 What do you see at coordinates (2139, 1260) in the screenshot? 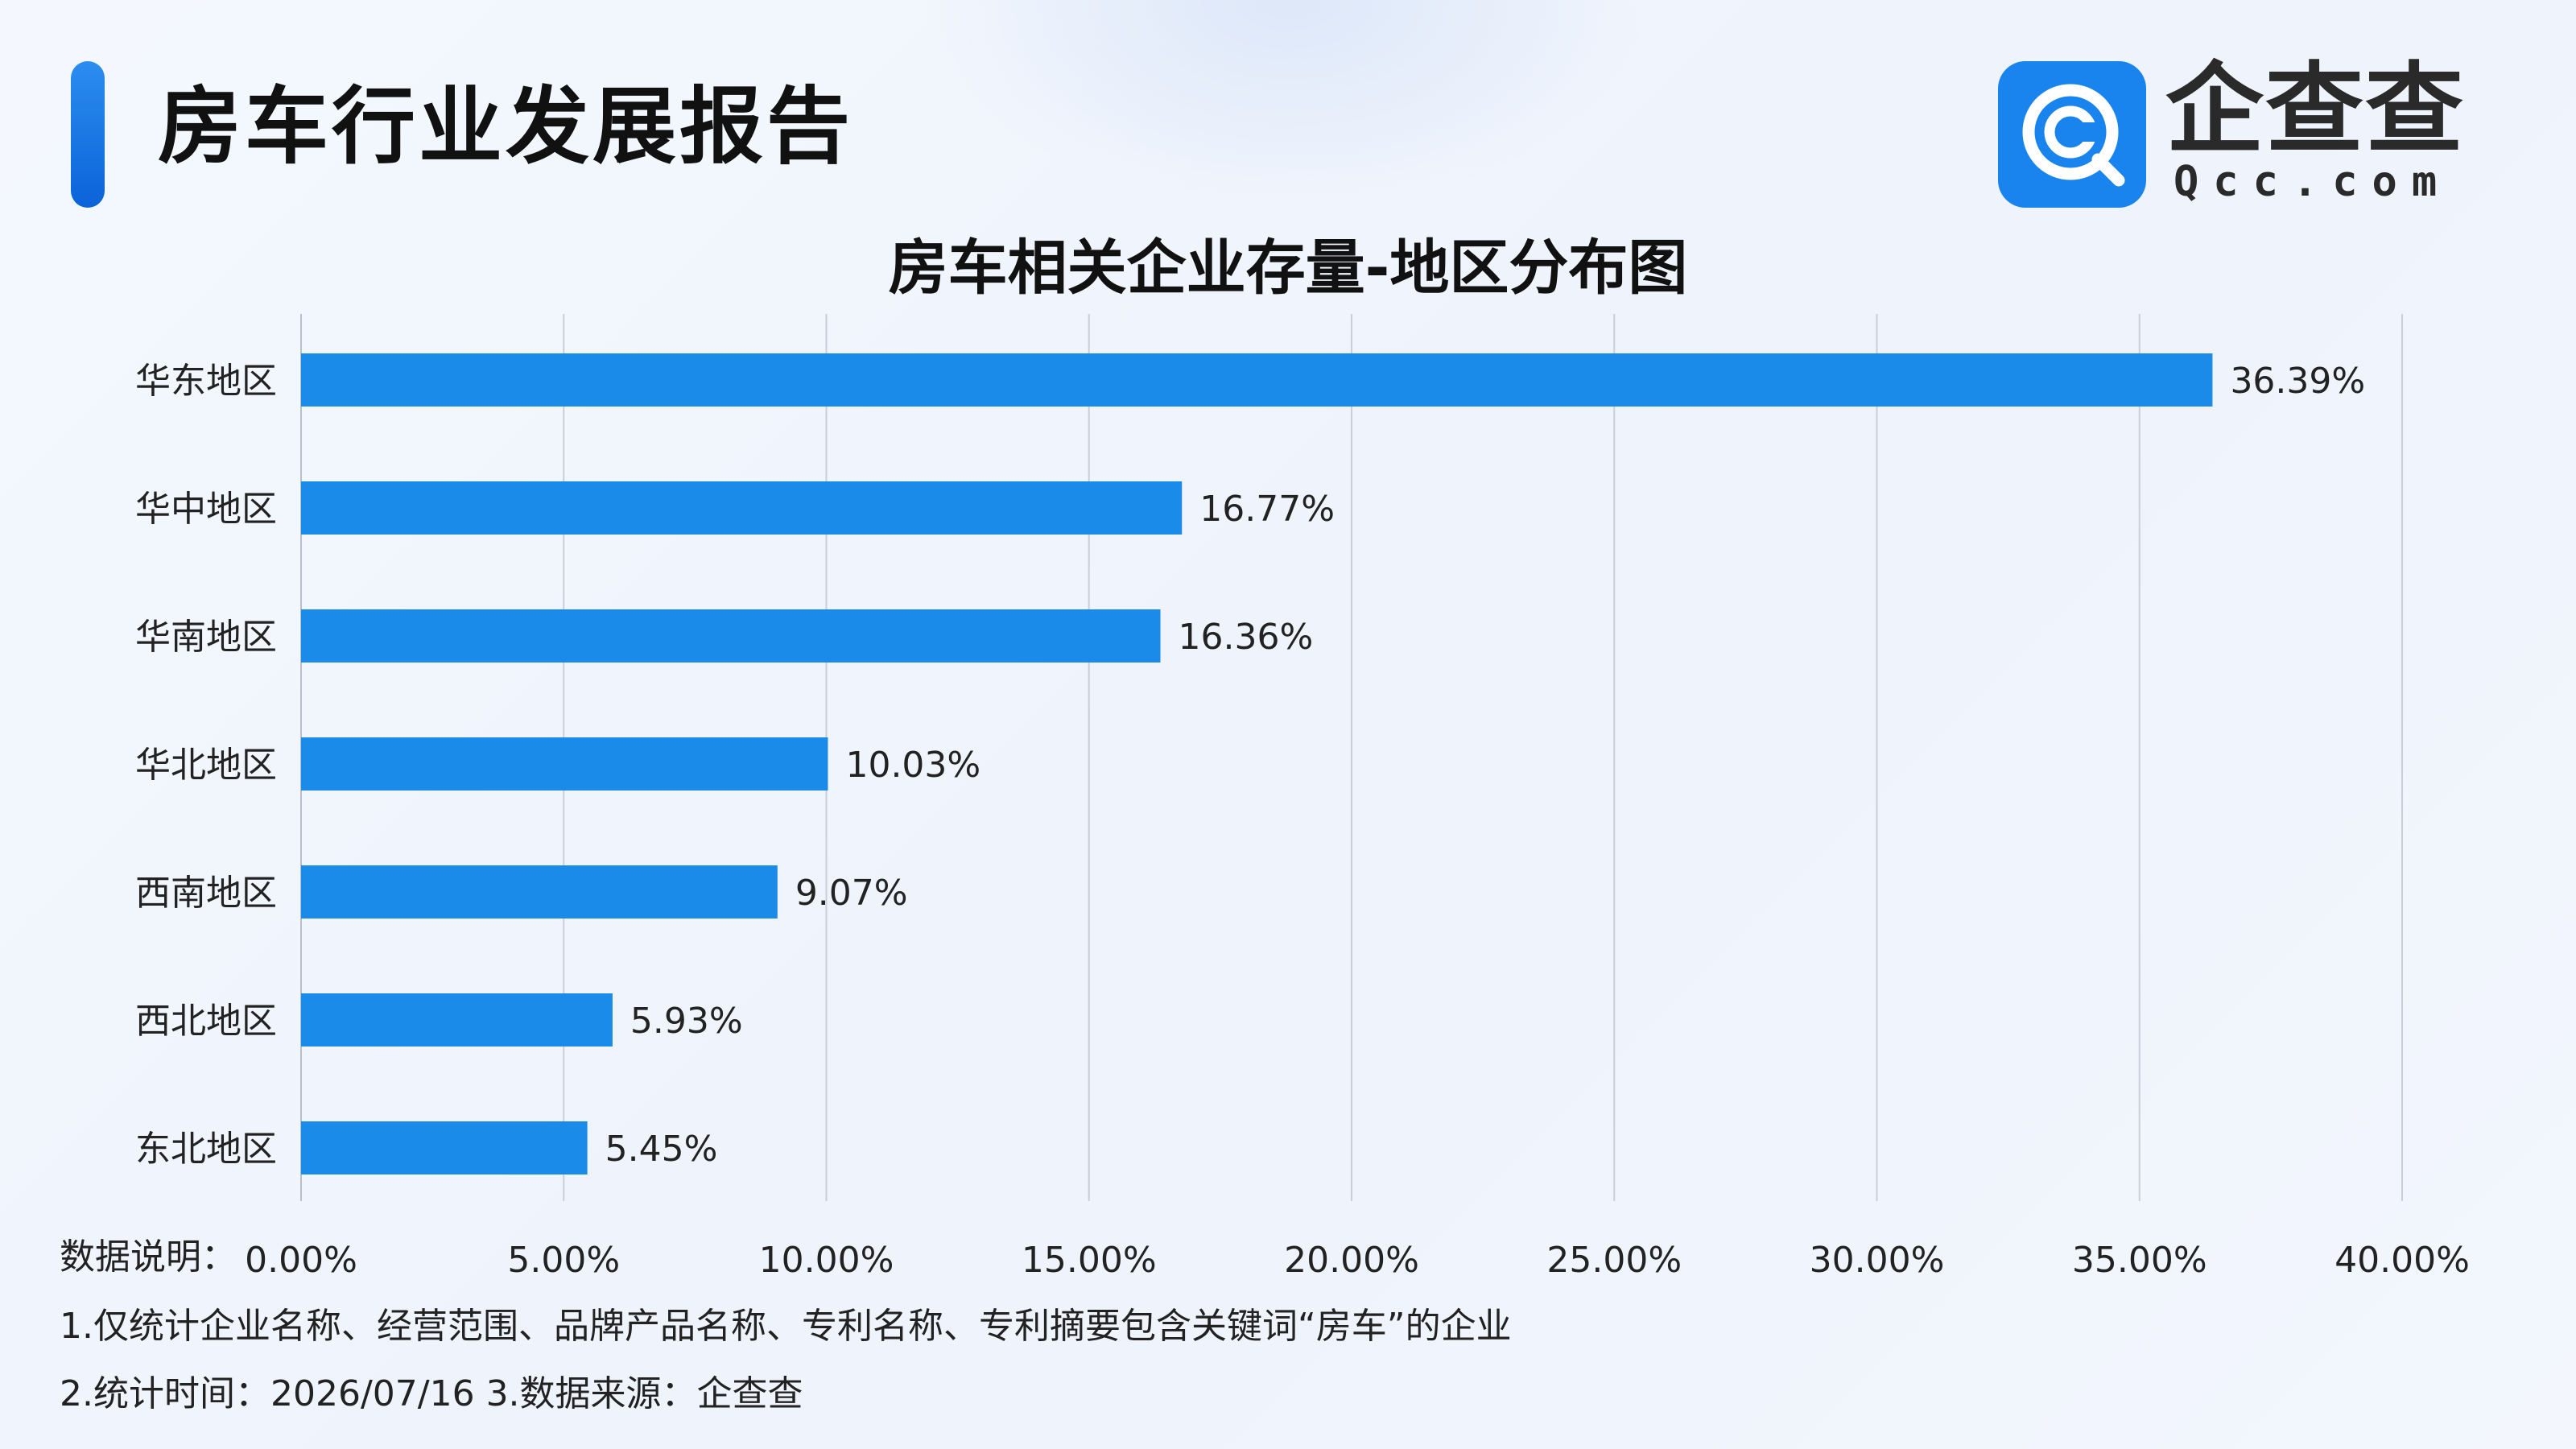
I see `x-tick-label: 35.00%` at bounding box center [2139, 1260].